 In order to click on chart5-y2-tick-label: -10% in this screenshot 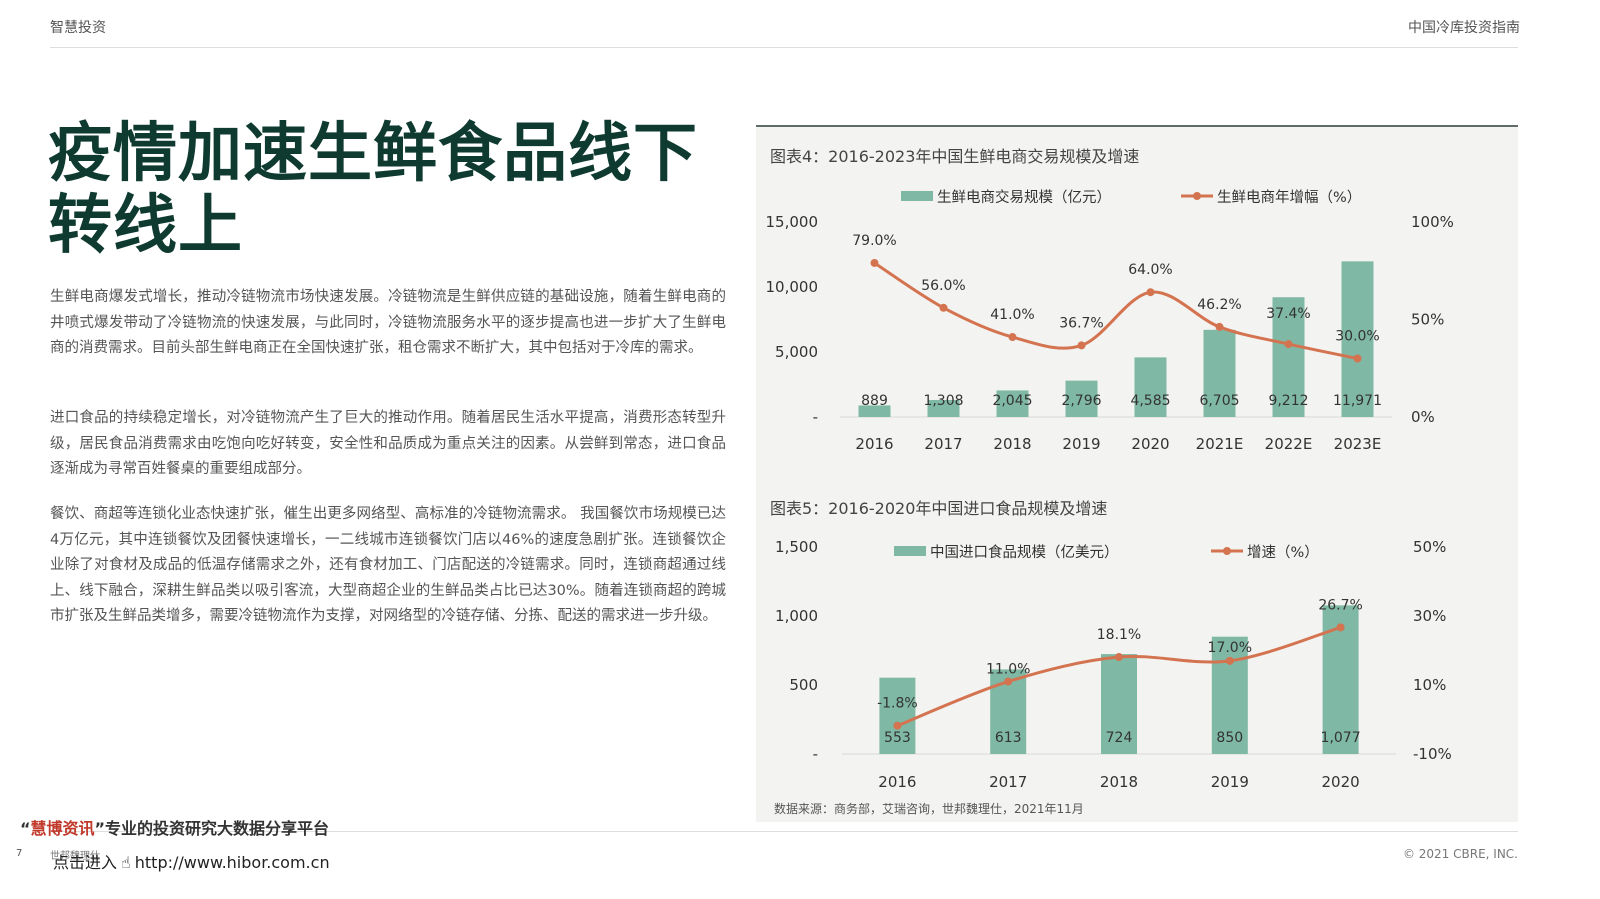, I will do `click(1432, 754)`.